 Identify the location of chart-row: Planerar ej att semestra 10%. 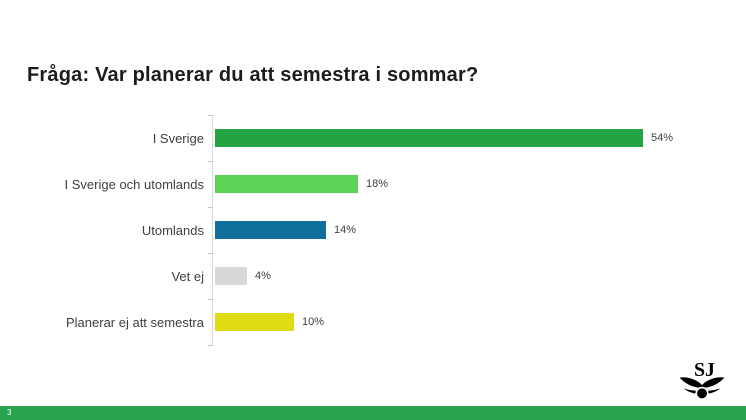
(373, 322).